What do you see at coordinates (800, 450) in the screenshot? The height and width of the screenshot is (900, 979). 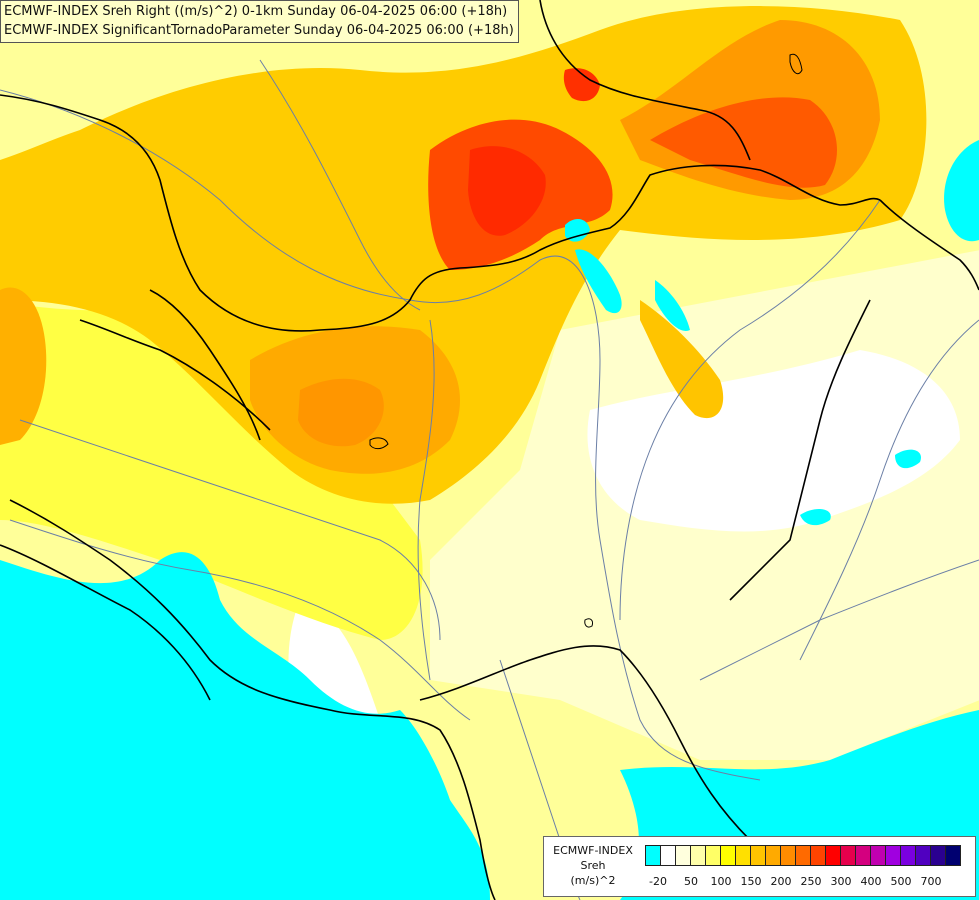 I see `border-hu-ro` at bounding box center [800, 450].